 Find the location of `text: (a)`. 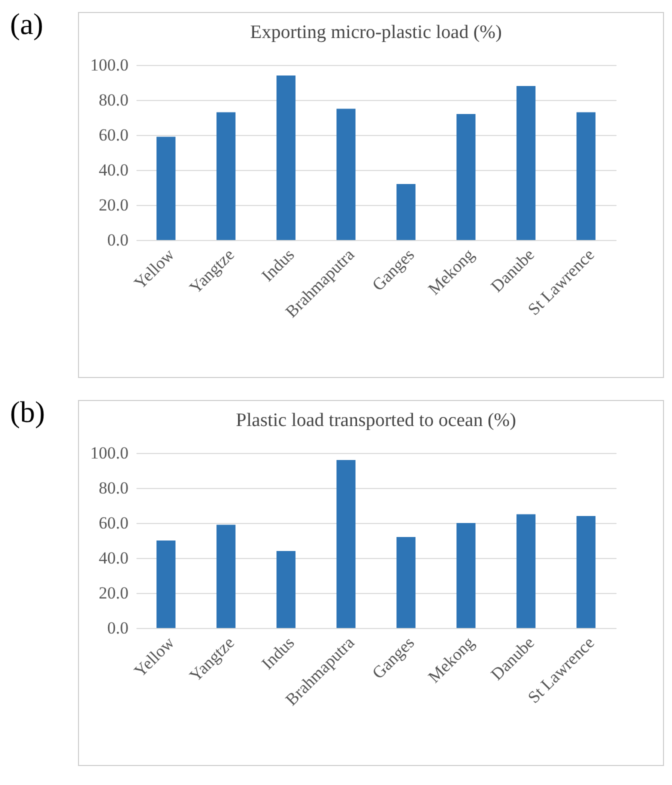

text: (a) is located at coordinates (27, 25).